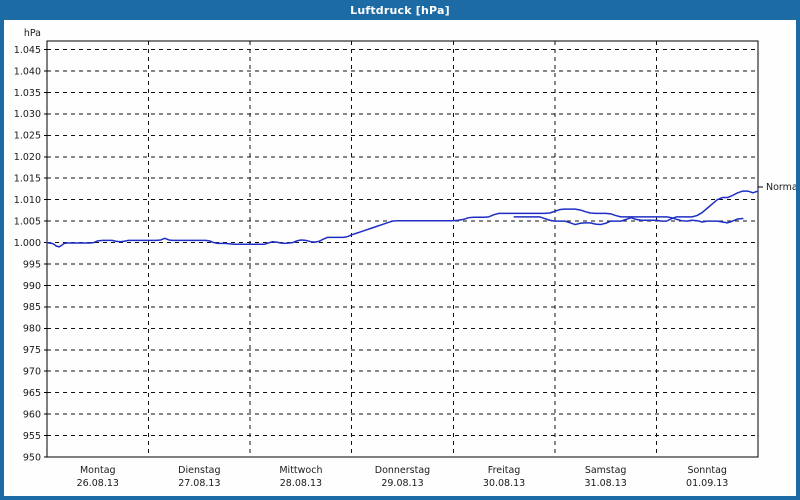 This screenshot has height=500, width=800. Describe the element at coordinates (402, 483) in the screenshot. I see `x-tick-date-label: 29.08.13` at that location.